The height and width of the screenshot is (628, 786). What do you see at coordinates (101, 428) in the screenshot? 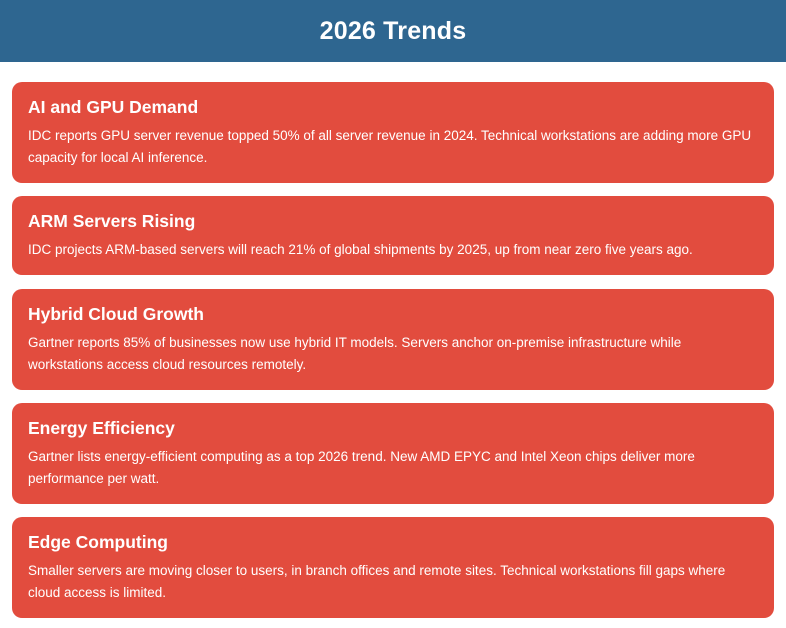
I see `trend-card-title: Energy Efficiency` at bounding box center [101, 428].